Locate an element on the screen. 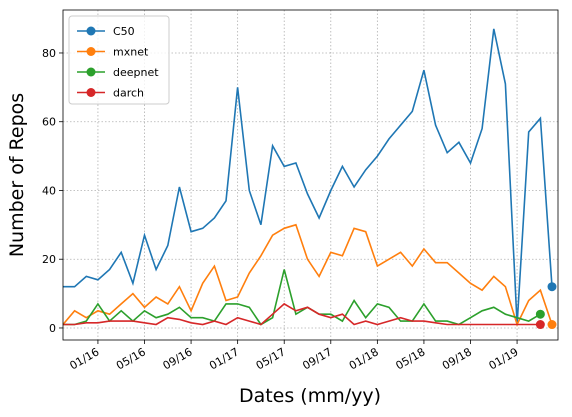 The image size is (572, 417). y-tick-label: 0 is located at coordinates (52, 328).